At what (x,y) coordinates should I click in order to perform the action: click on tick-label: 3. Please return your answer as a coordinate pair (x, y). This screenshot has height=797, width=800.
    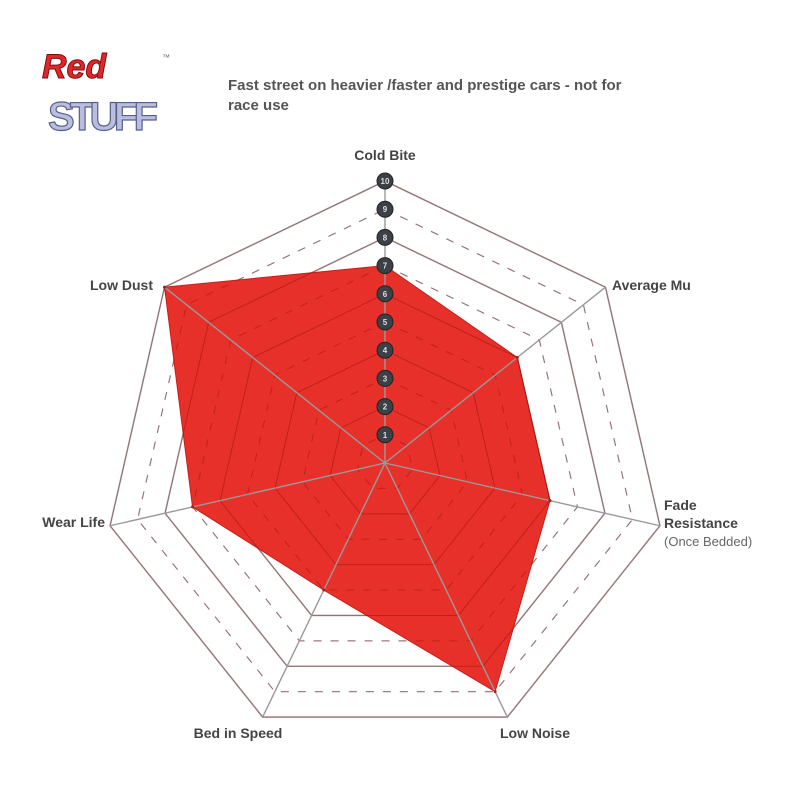
    Looking at the image, I should click on (385, 378).